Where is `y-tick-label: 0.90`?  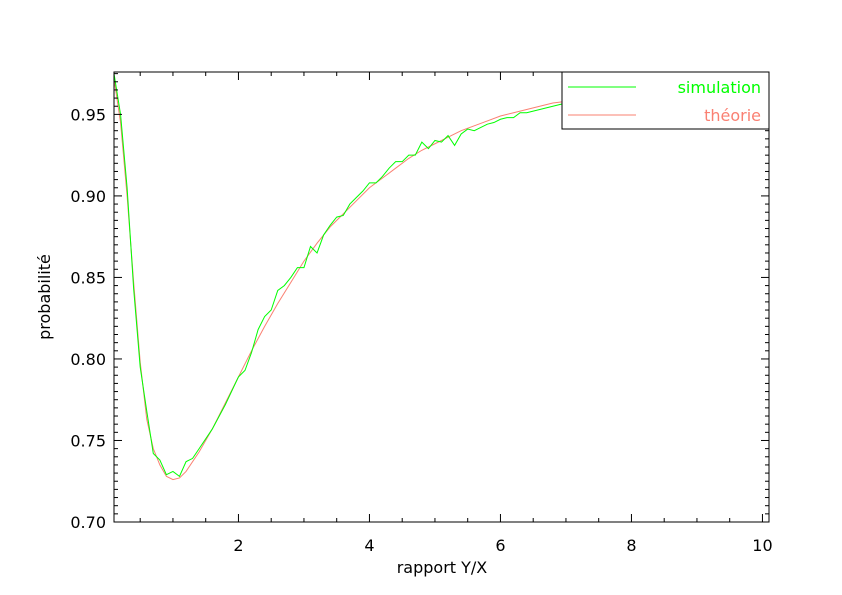 y-tick-label: 0.90 is located at coordinates (88, 196).